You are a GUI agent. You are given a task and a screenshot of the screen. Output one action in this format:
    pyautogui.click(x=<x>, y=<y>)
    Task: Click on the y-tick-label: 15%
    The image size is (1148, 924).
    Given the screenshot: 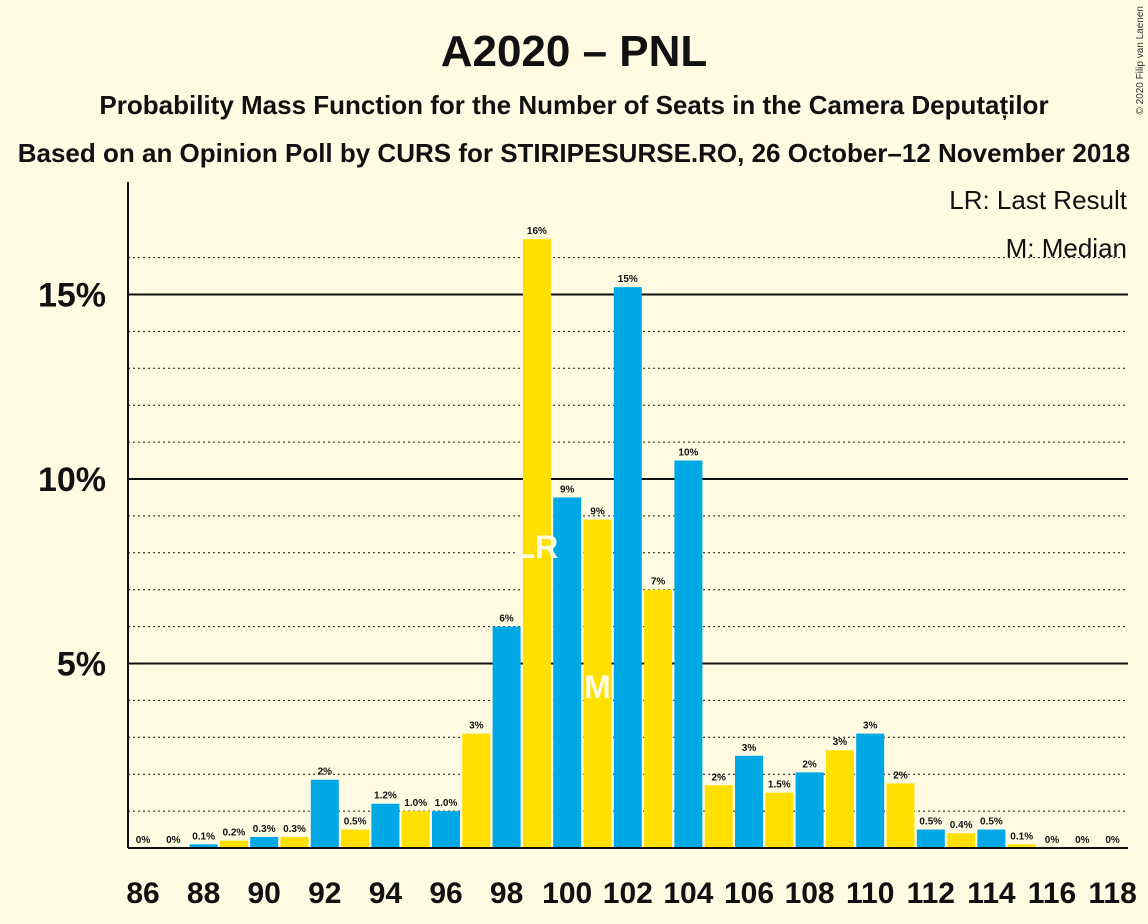 What is the action you would take?
    pyautogui.click(x=72, y=296)
    